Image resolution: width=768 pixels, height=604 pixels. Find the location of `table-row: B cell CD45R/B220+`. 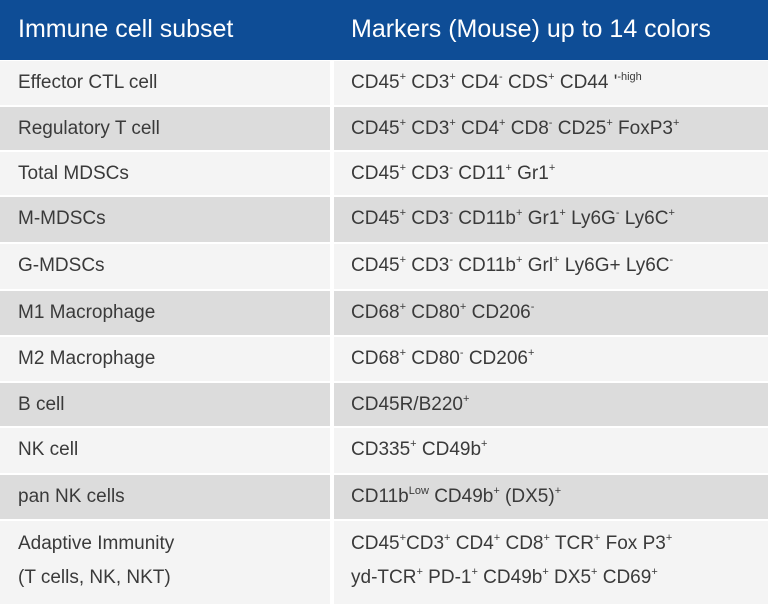

table-row: B cell CD45R/B220+ is located at coordinates (384, 404).